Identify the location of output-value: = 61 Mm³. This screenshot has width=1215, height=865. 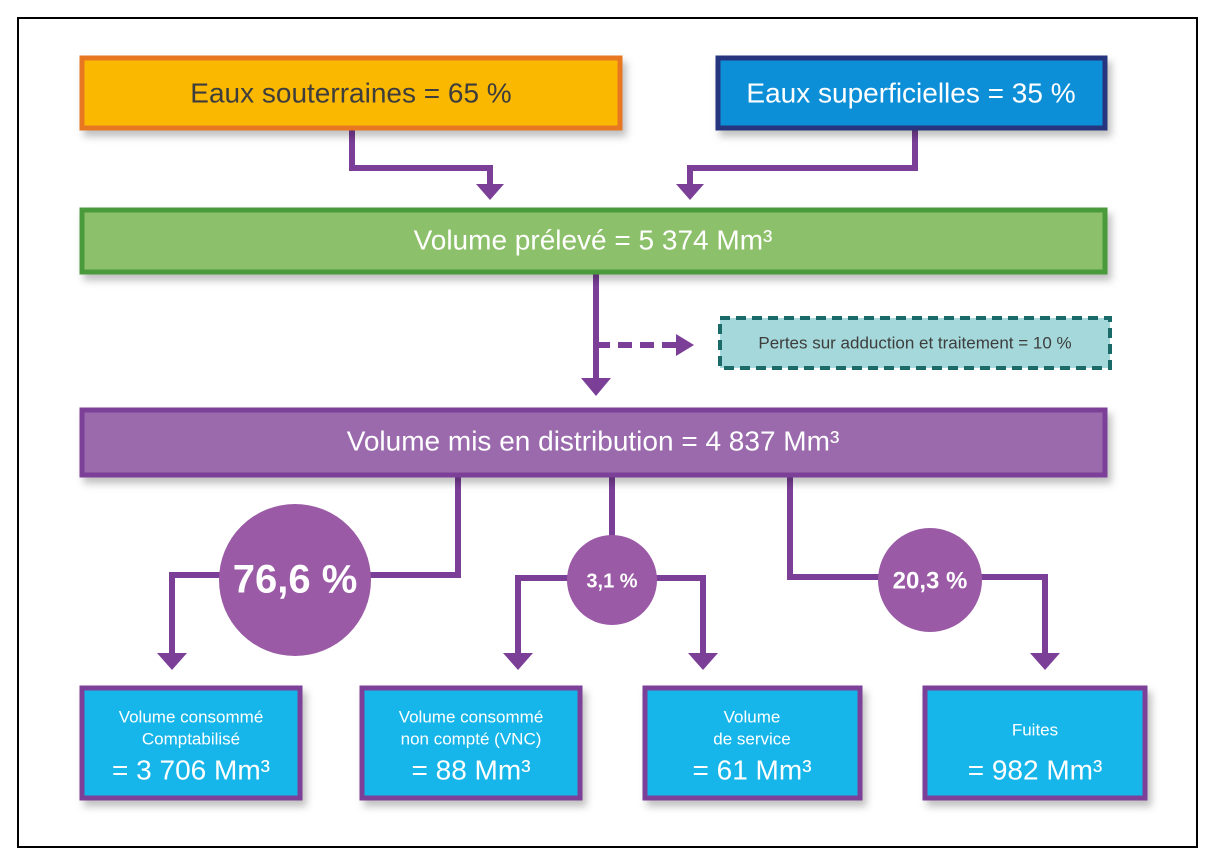
(751, 769).